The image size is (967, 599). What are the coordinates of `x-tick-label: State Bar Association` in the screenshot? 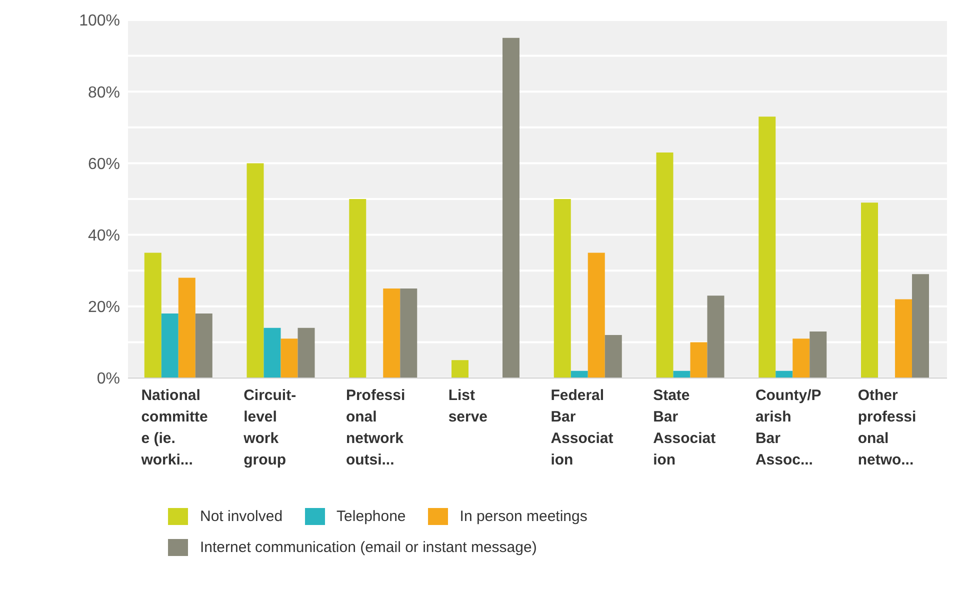 It's located at (684, 427).